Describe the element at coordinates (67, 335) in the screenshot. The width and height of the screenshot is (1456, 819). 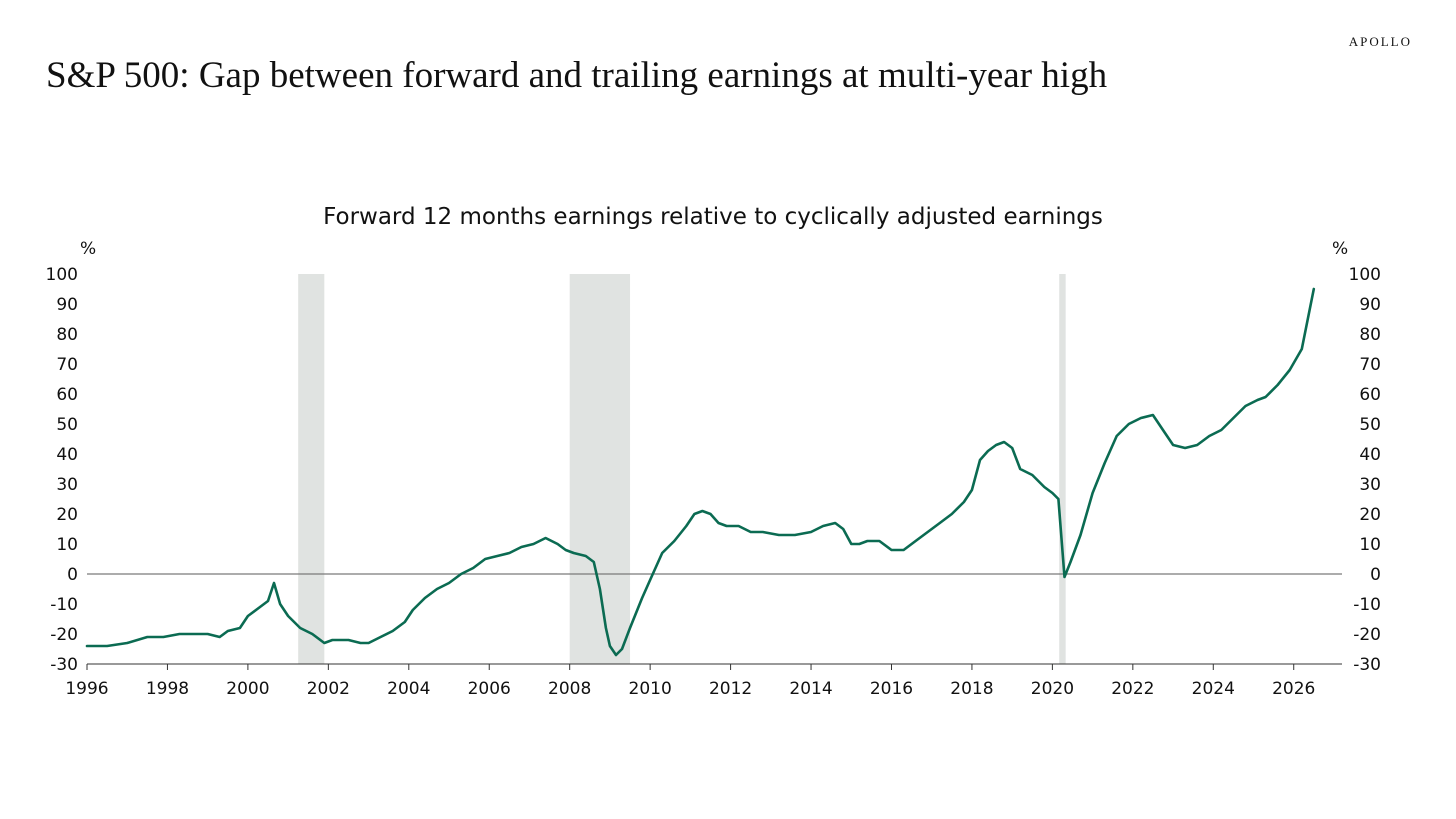
I see `y-tick-label-left: 80` at that location.